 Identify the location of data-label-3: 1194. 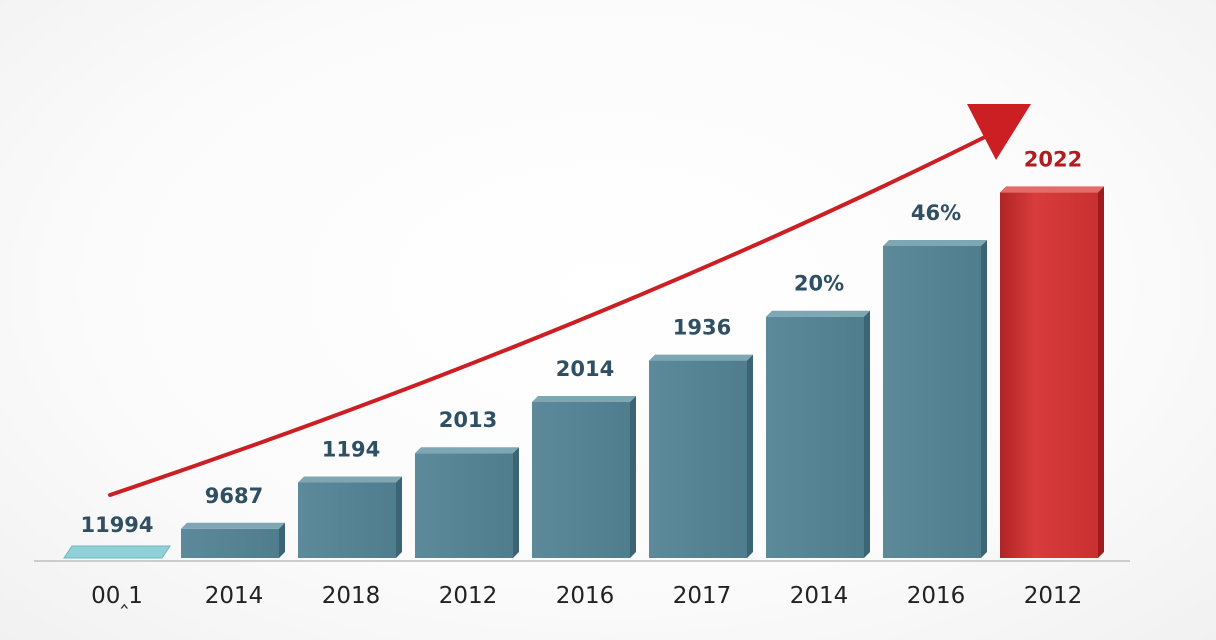
(351, 449).